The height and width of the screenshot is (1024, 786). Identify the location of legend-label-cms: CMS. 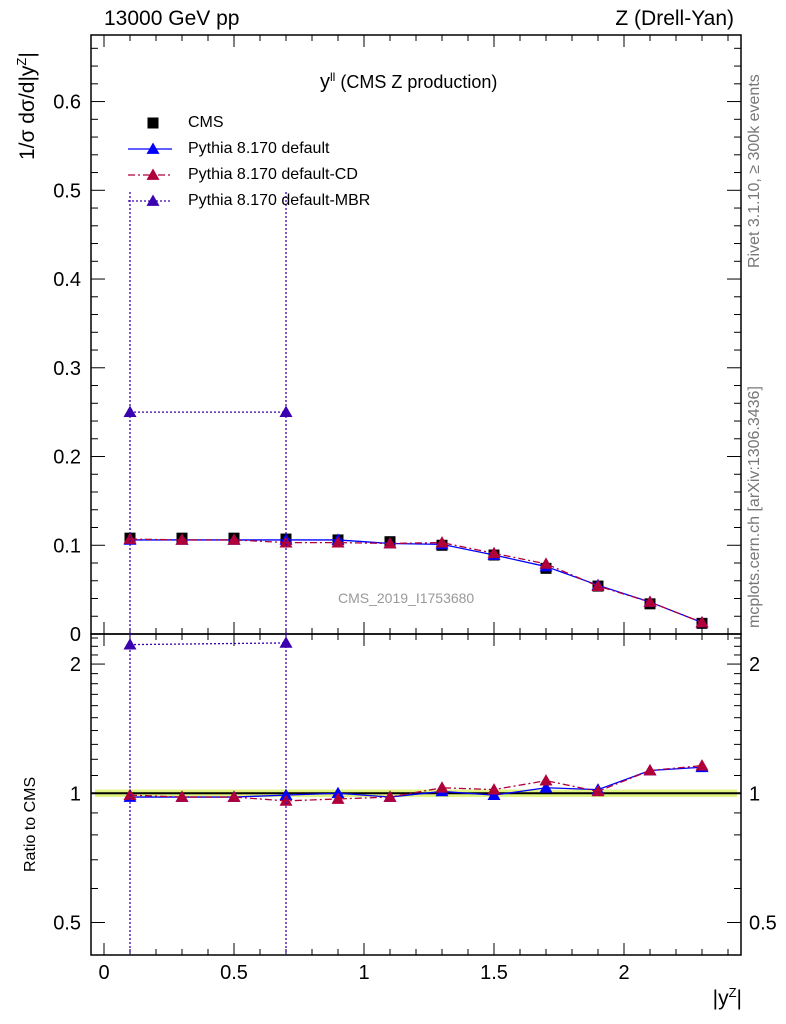
(206, 122).